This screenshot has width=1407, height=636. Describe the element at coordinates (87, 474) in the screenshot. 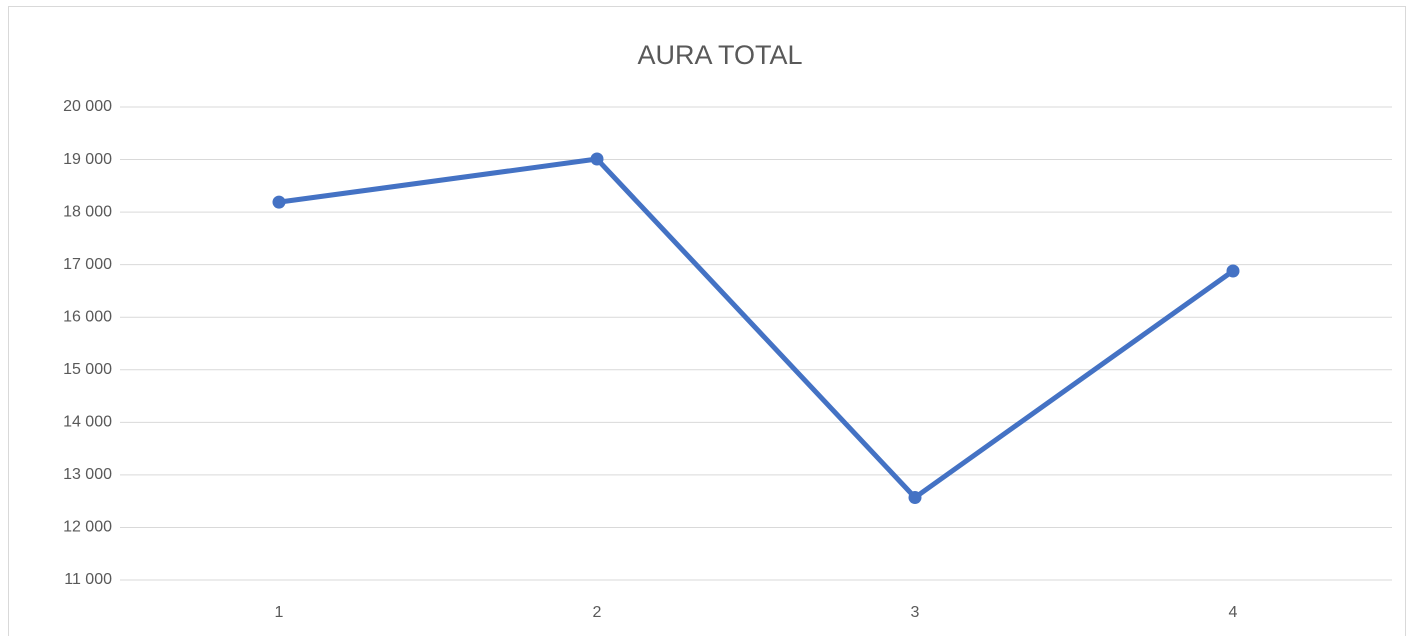

I see `y-tick-label: 13 000` at that location.